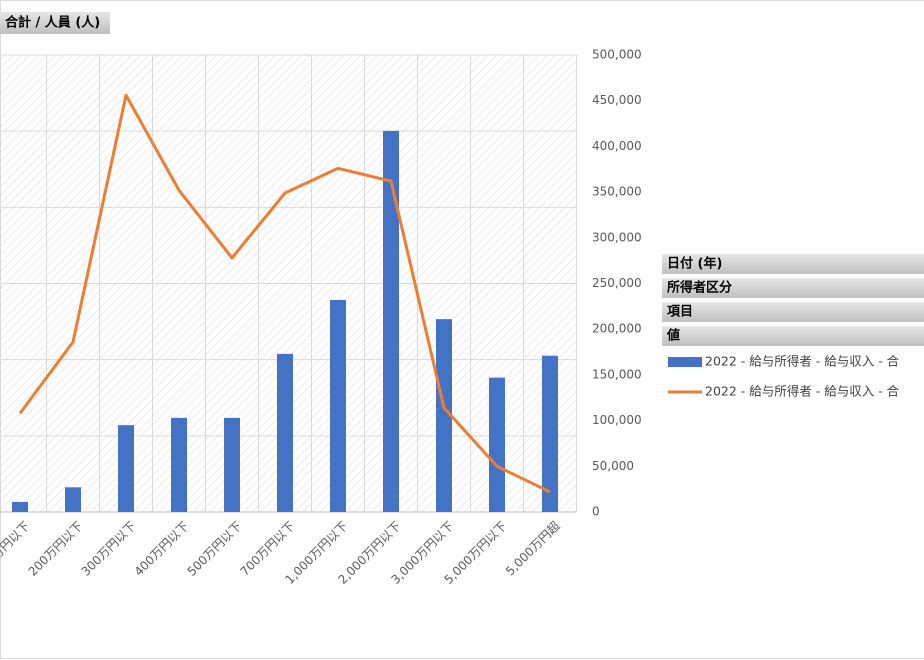 Image resolution: width=924 pixels, height=660 pixels. What do you see at coordinates (617, 146) in the screenshot?
I see `y2-tick-label: 400,000` at bounding box center [617, 146].